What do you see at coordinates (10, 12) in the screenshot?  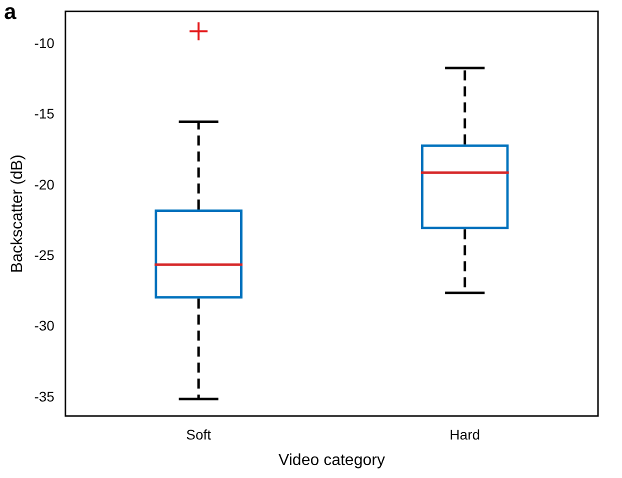 I see `text: a` at bounding box center [10, 12].